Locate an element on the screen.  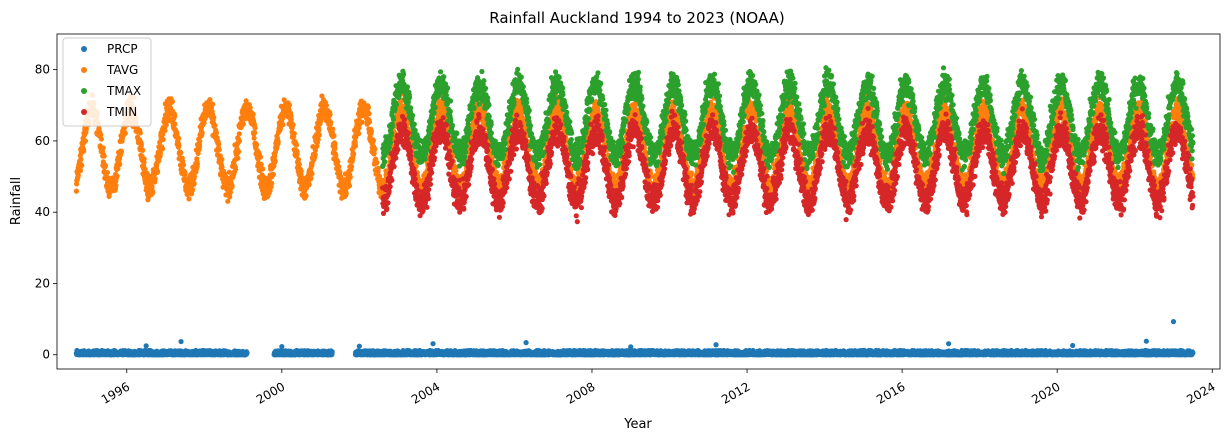
chart-title: Rainfall Auckland 1994 to 2023 (NOAA) is located at coordinates (637, 18).